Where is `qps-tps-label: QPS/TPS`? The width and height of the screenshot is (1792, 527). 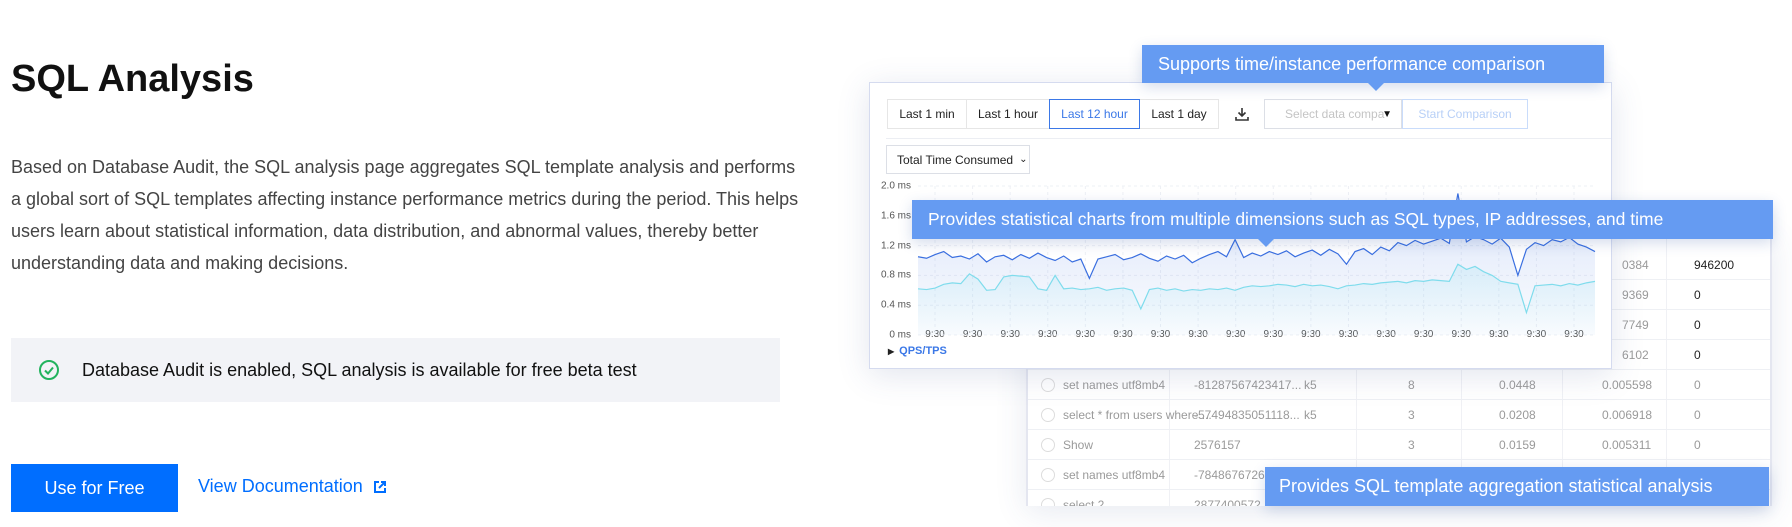
qps-tps-label: QPS/TPS is located at coordinates (923, 351).